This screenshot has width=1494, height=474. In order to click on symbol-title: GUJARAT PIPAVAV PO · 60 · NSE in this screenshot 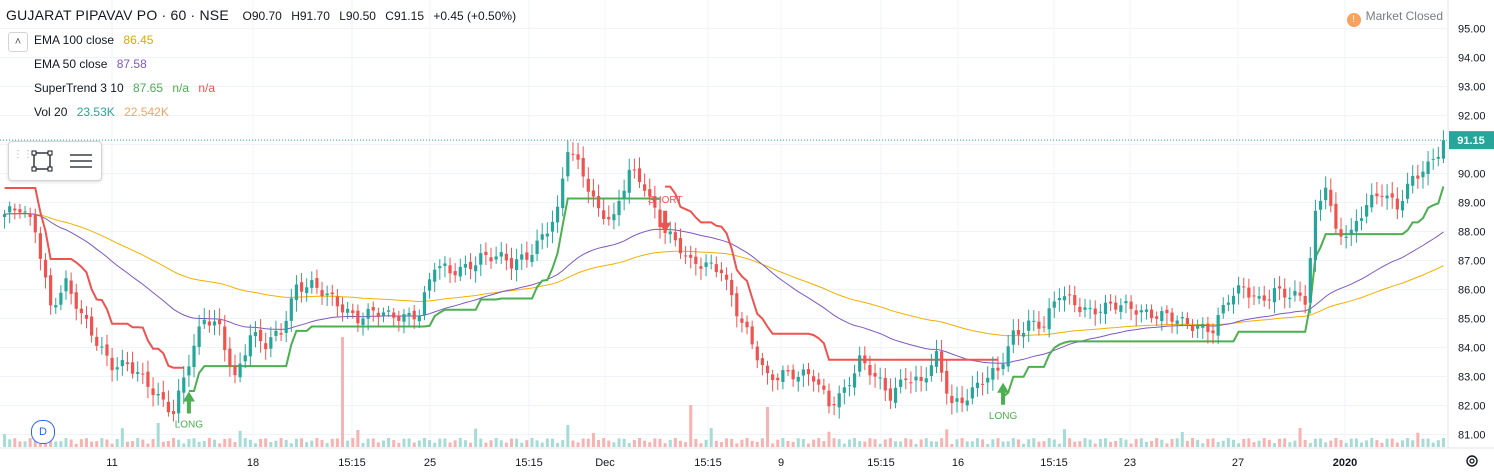, I will do `click(117, 15)`.